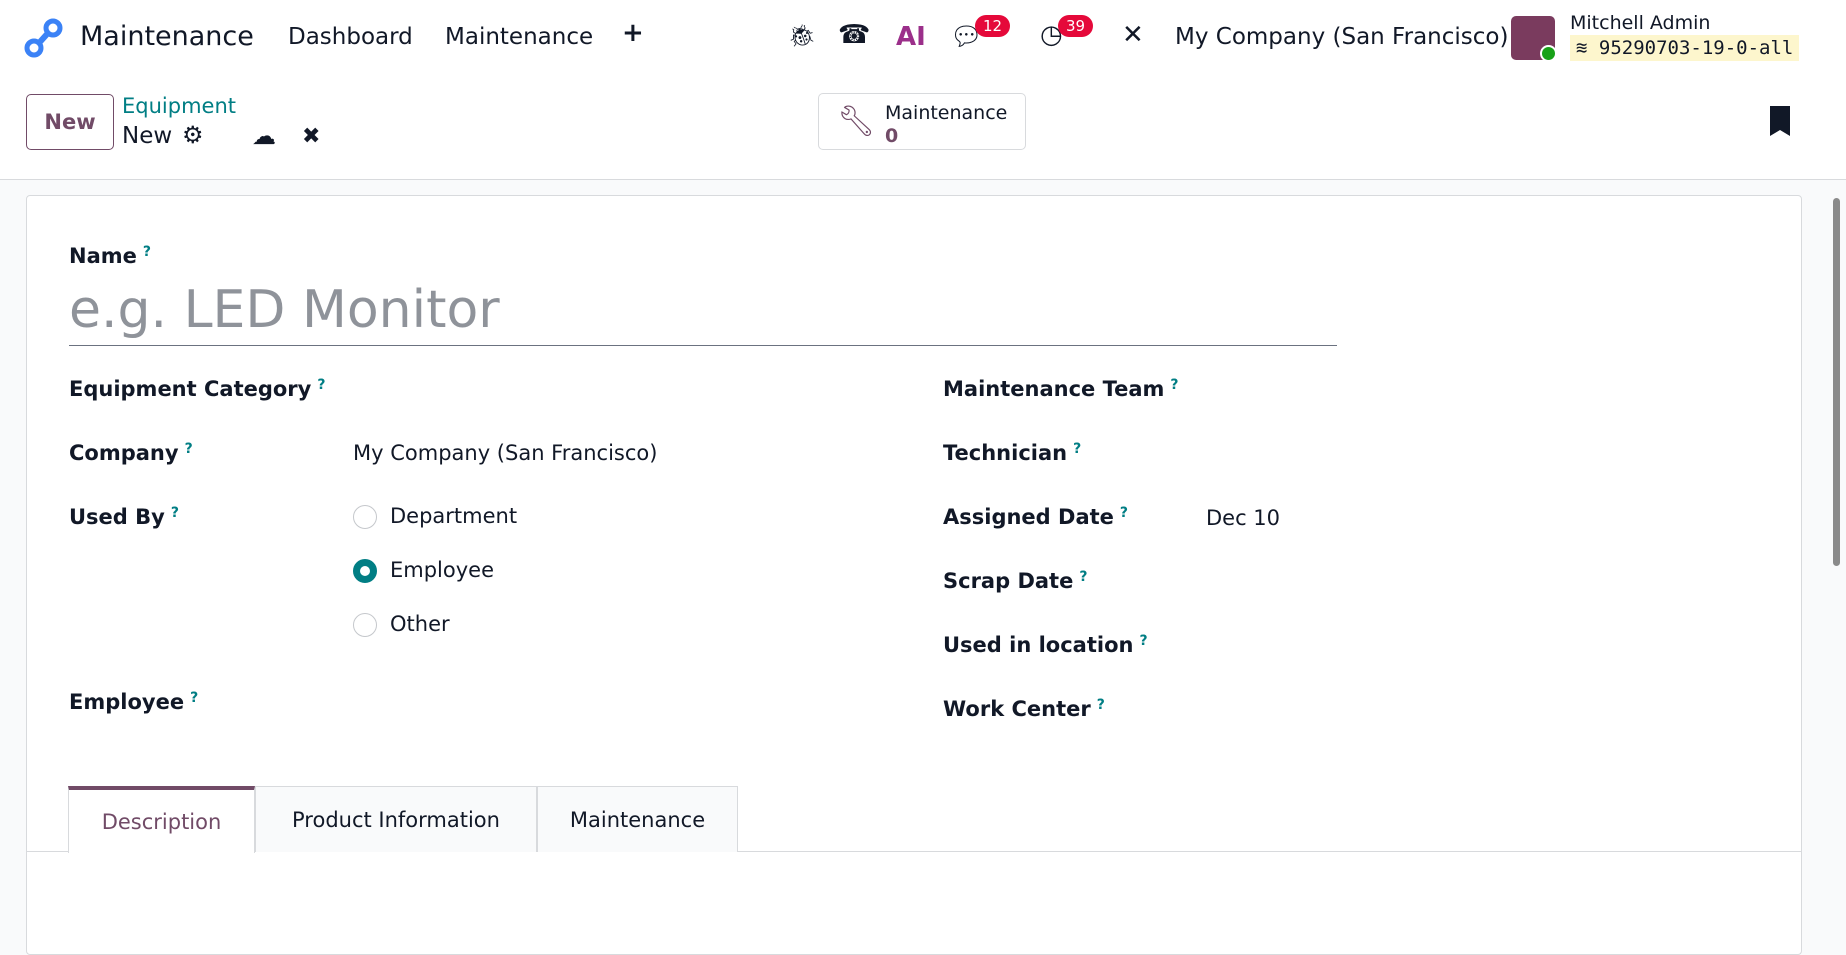  What do you see at coordinates (637, 819) in the screenshot?
I see `tab-maintenance: Maintenance` at bounding box center [637, 819].